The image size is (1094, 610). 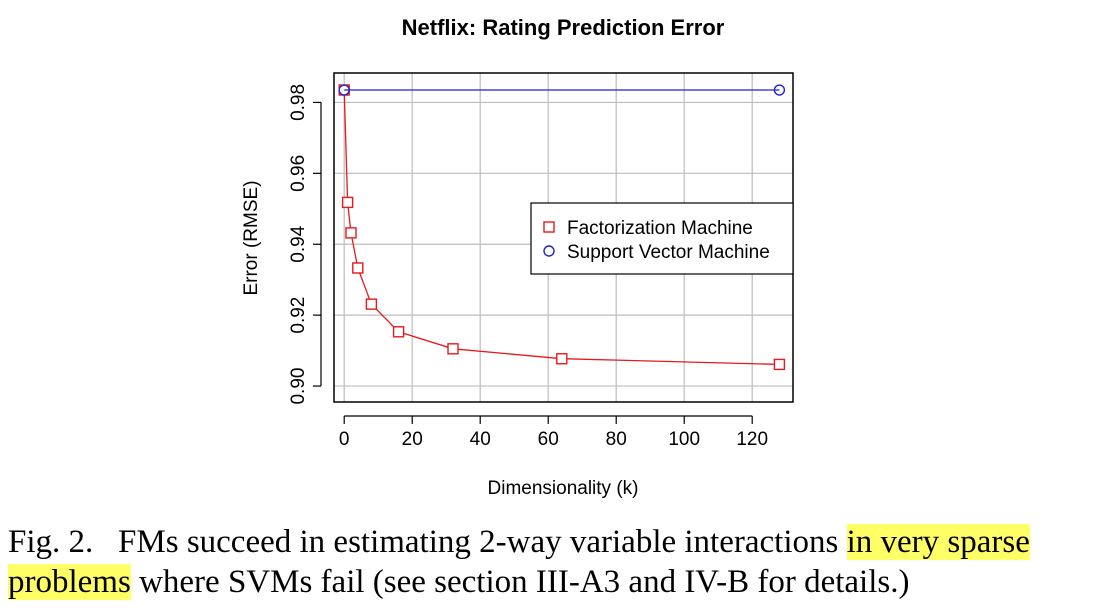 What do you see at coordinates (480, 439) in the screenshot?
I see `x-tick-label: 40` at bounding box center [480, 439].